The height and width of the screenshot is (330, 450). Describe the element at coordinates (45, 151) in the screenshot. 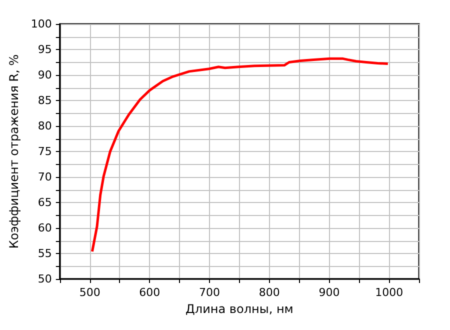

I see `y-tick-label: 75` at that location.